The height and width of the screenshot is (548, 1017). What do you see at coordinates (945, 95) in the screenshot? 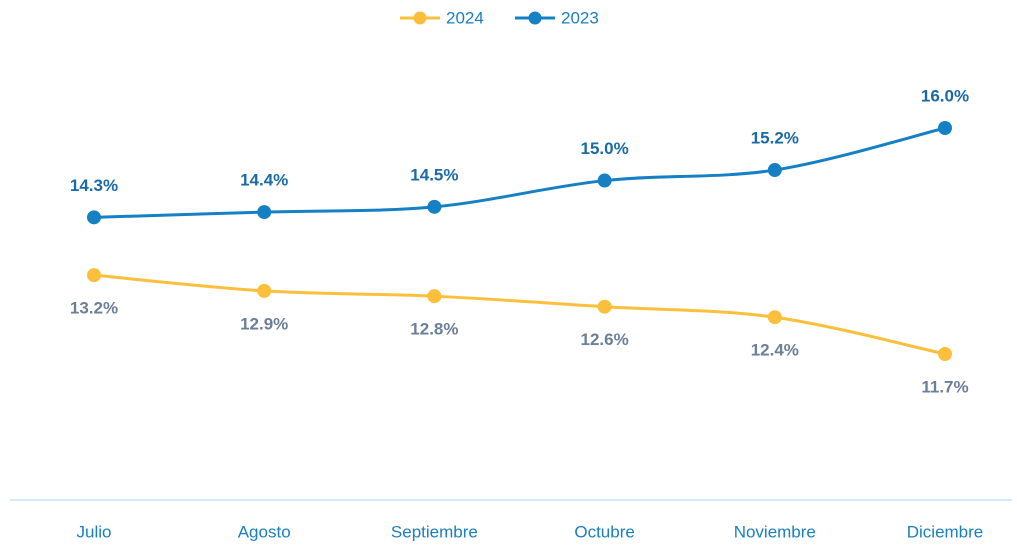
I see `value-label: 16.0%` at bounding box center [945, 95].